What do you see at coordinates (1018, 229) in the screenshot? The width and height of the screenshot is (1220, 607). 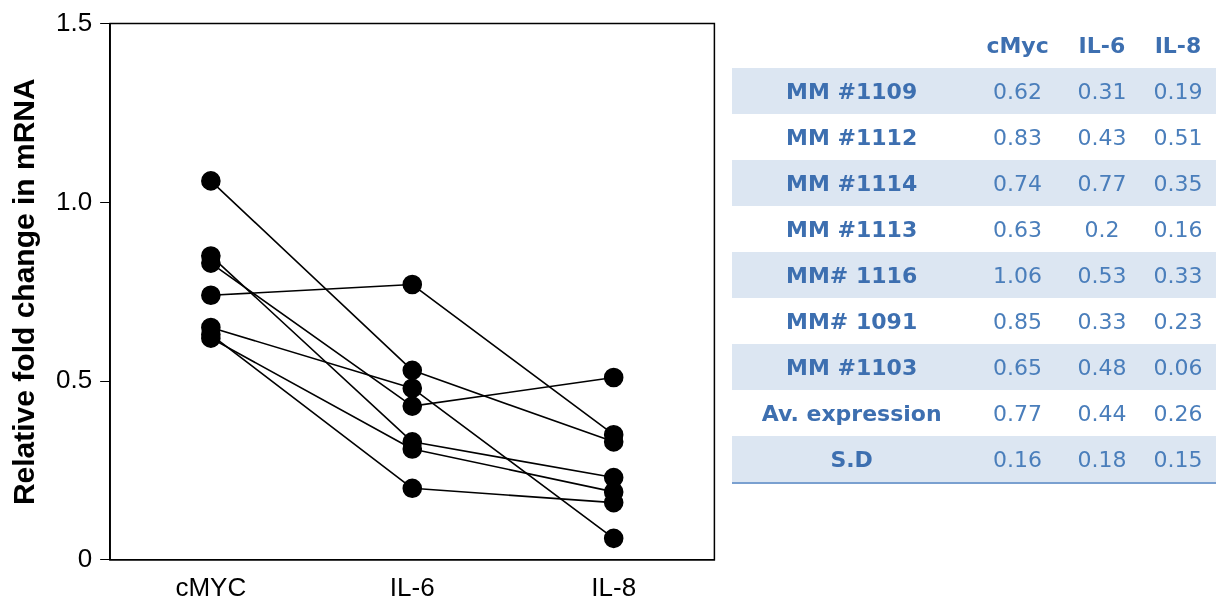 I see `data-label: 0.63` at bounding box center [1018, 229].